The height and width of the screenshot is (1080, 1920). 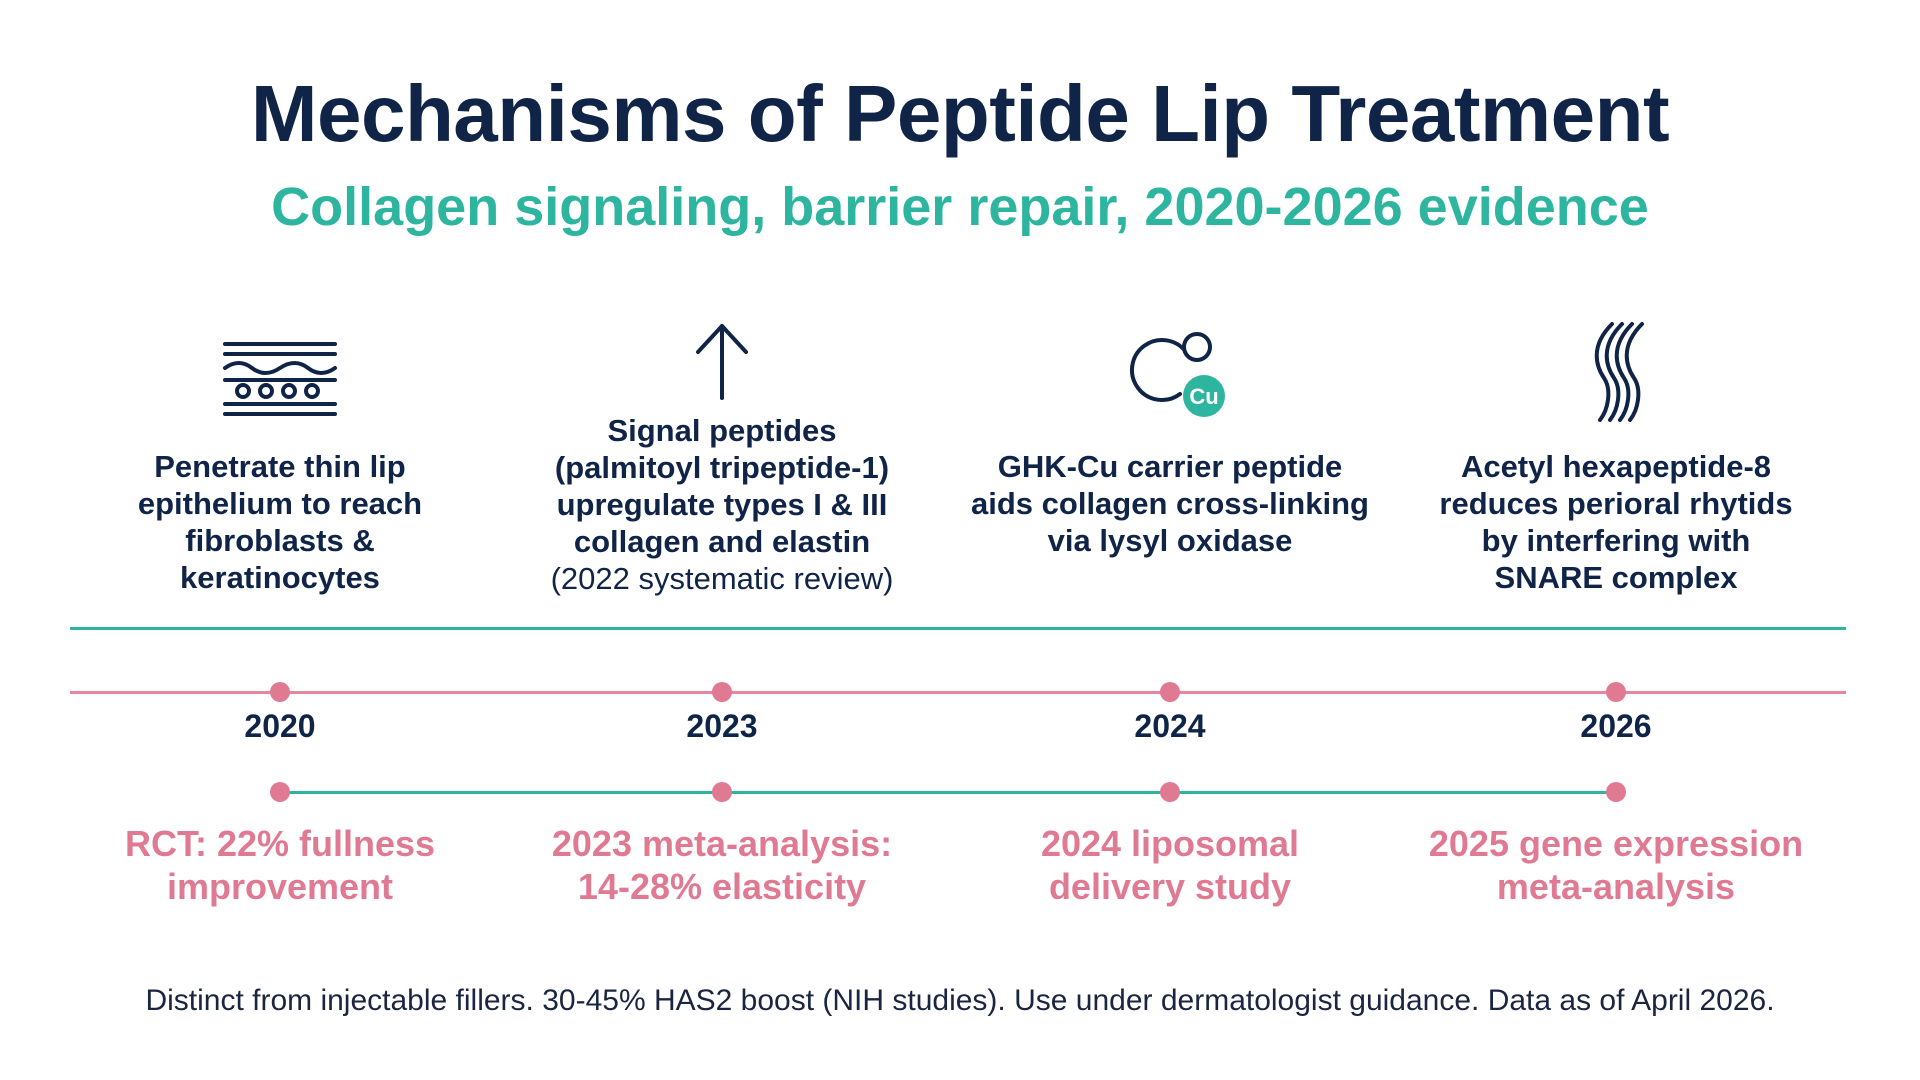 What do you see at coordinates (722, 843) in the screenshot?
I see `evidence-2-line-1: 2023 meta-analysis:` at bounding box center [722, 843].